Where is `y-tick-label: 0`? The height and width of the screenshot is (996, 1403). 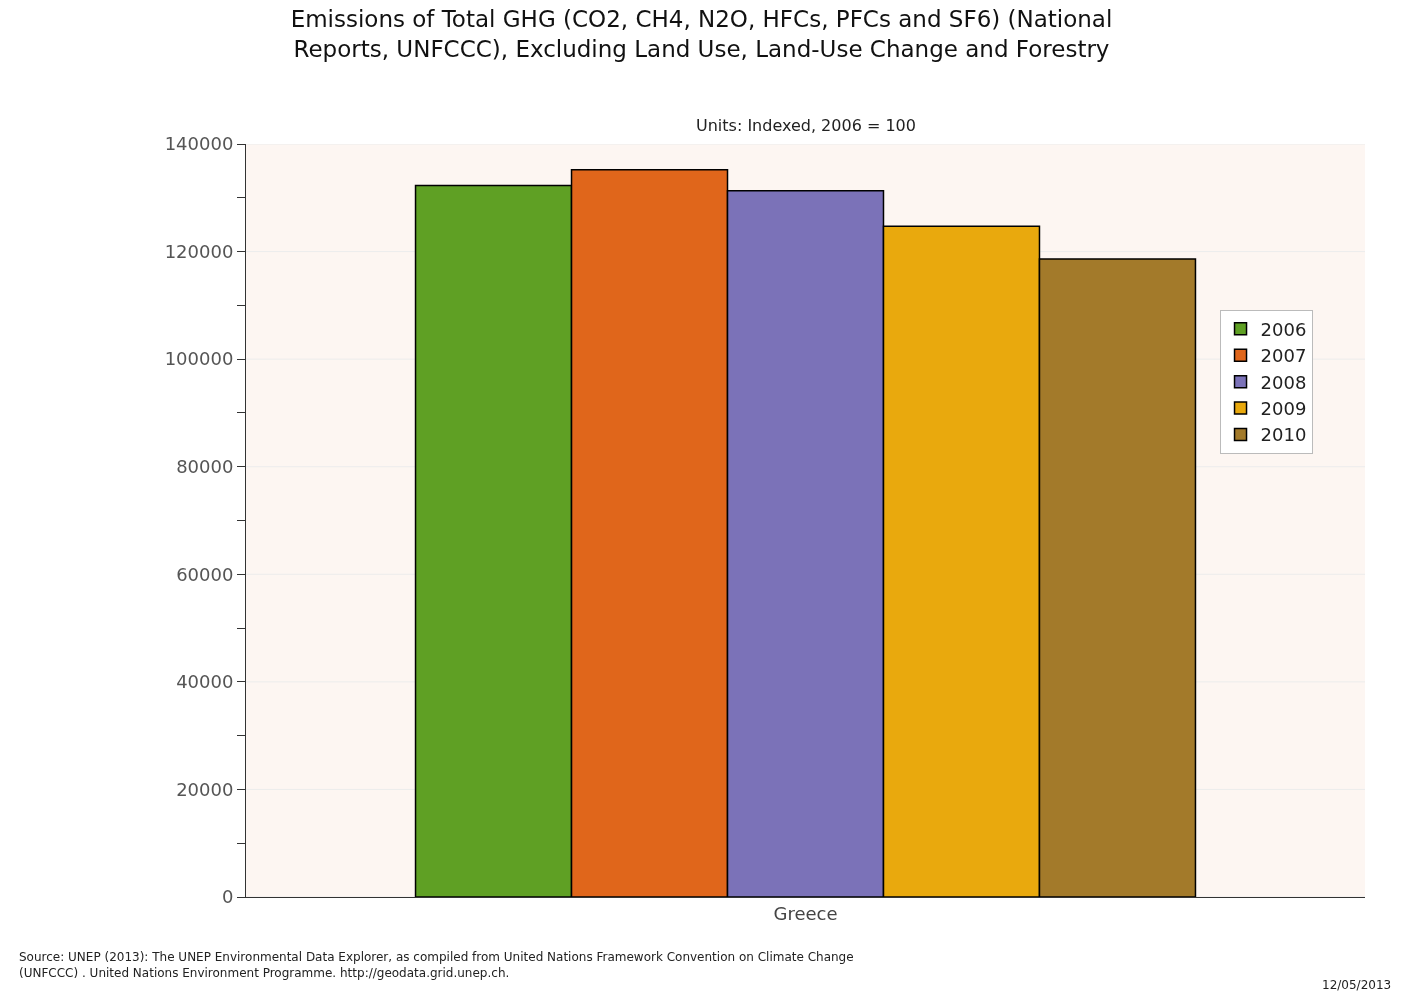 y-tick-label: 0 is located at coordinates (227, 897).